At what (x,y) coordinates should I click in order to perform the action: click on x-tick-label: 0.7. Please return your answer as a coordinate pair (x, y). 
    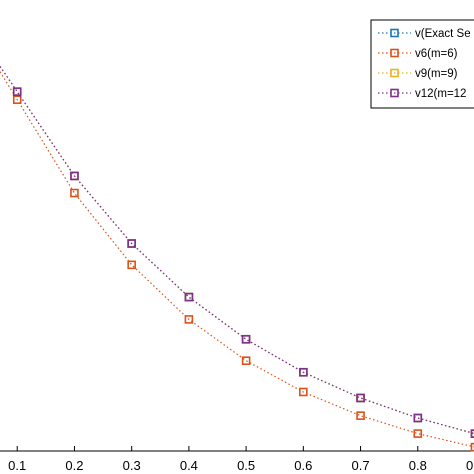
    Looking at the image, I should click on (361, 465).